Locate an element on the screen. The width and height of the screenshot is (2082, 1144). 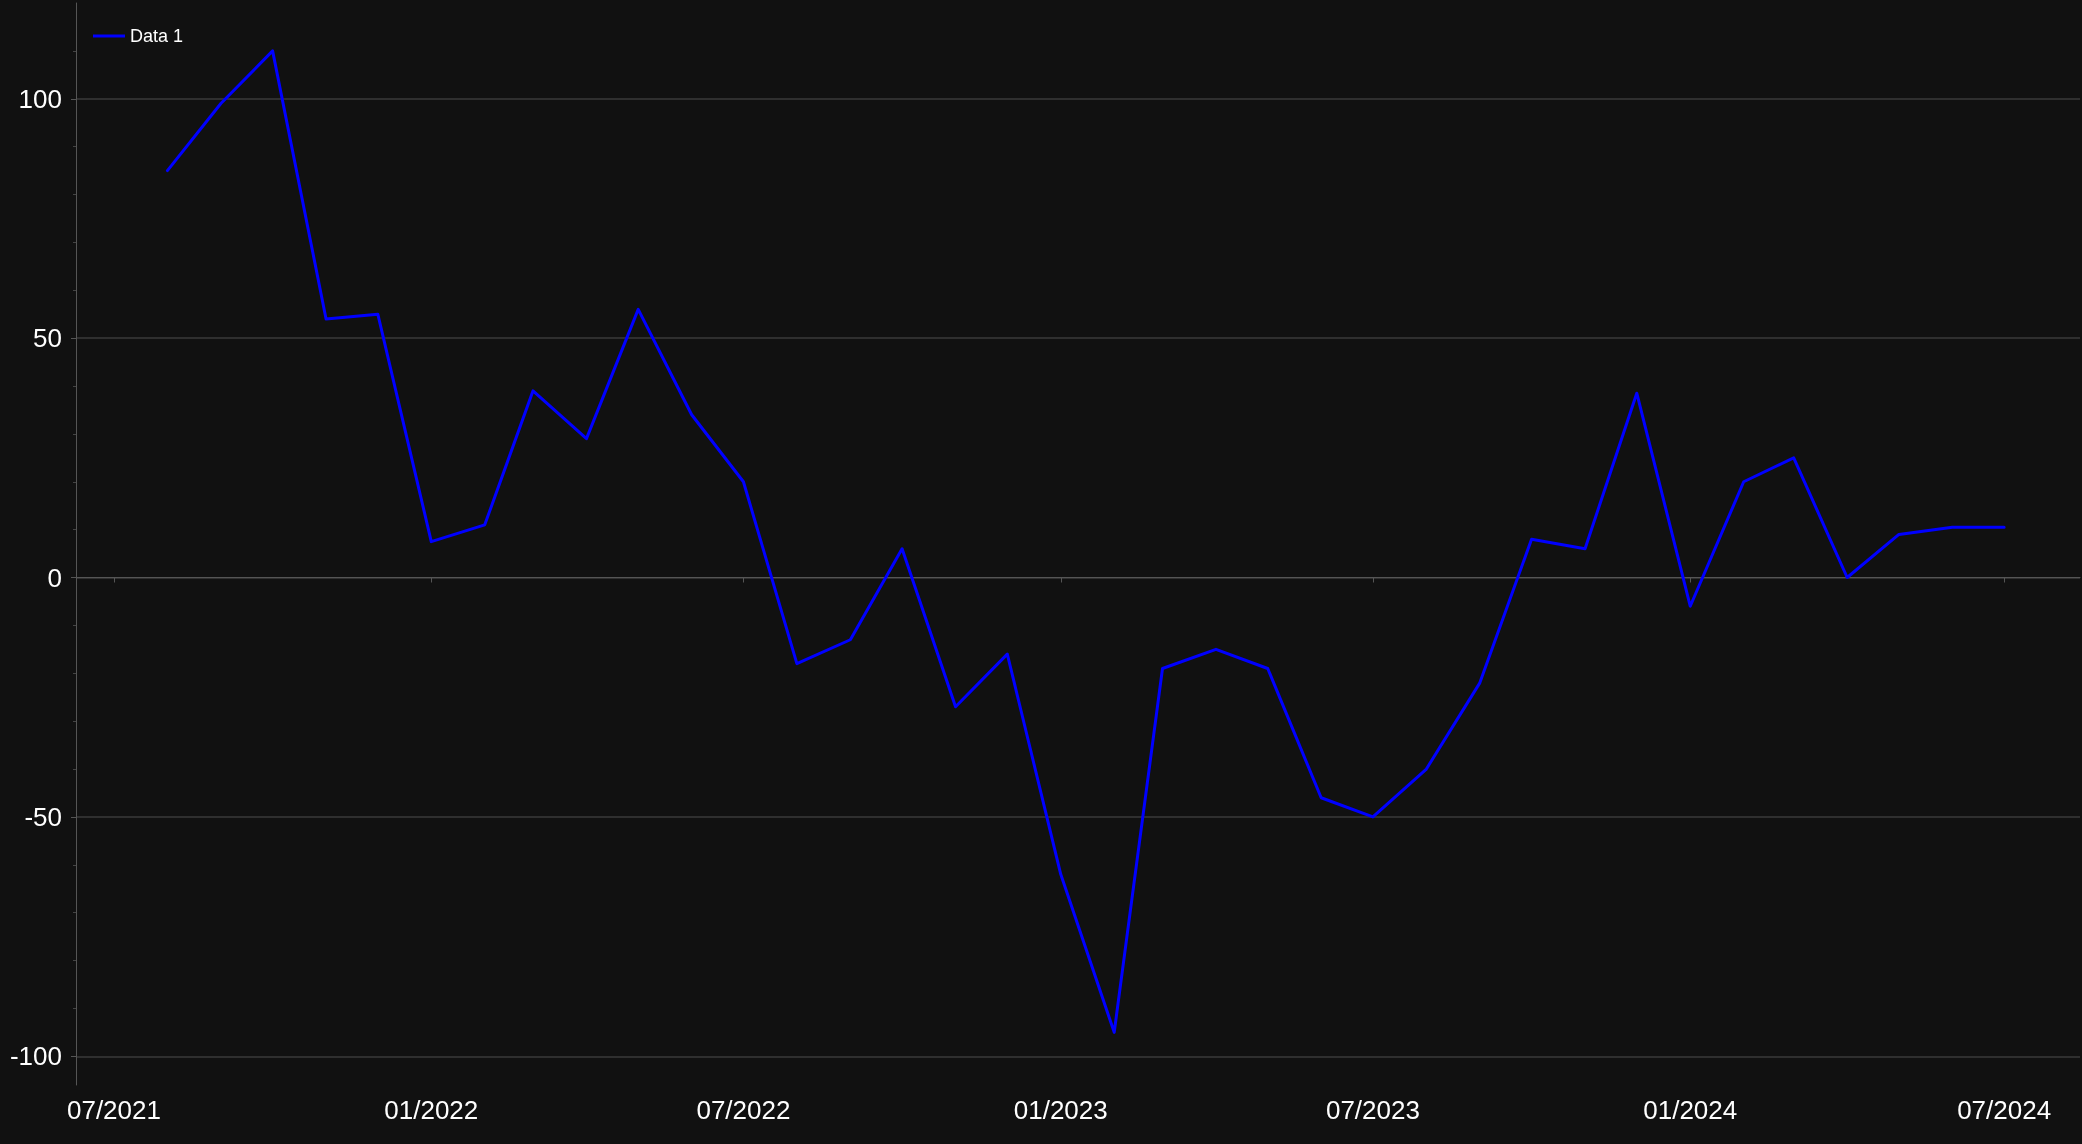
x-tick-label: 01/2022 is located at coordinates (431, 1110).